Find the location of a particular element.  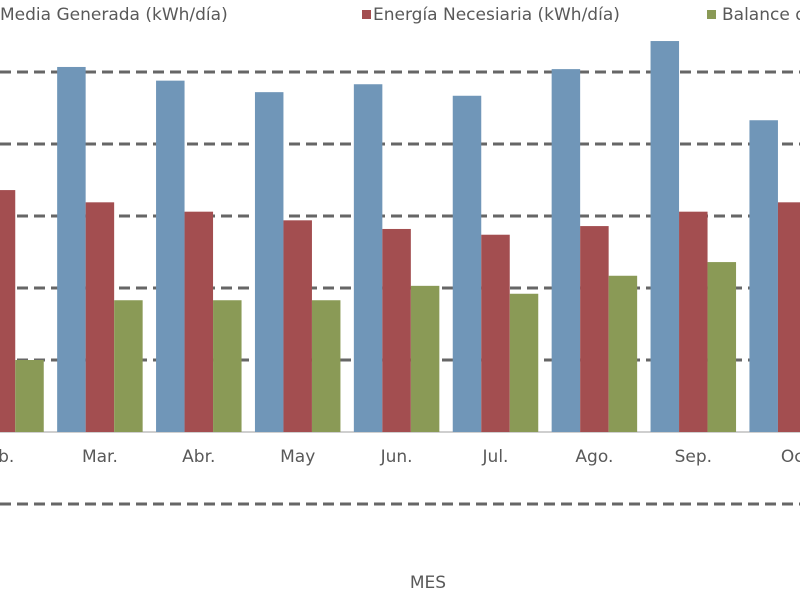

x-tick-label: May is located at coordinates (297, 457).